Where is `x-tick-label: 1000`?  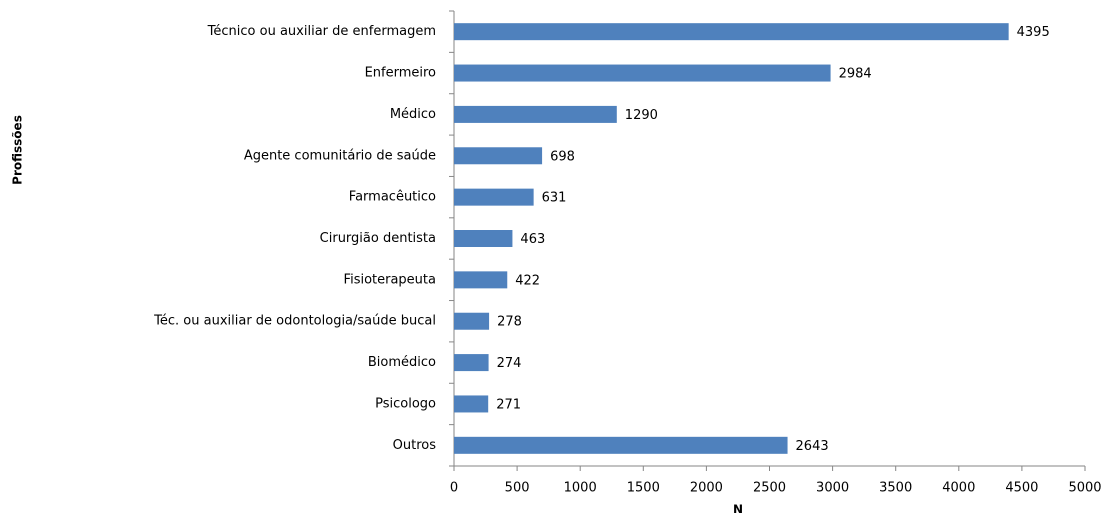 x-tick-label: 1000 is located at coordinates (580, 488).